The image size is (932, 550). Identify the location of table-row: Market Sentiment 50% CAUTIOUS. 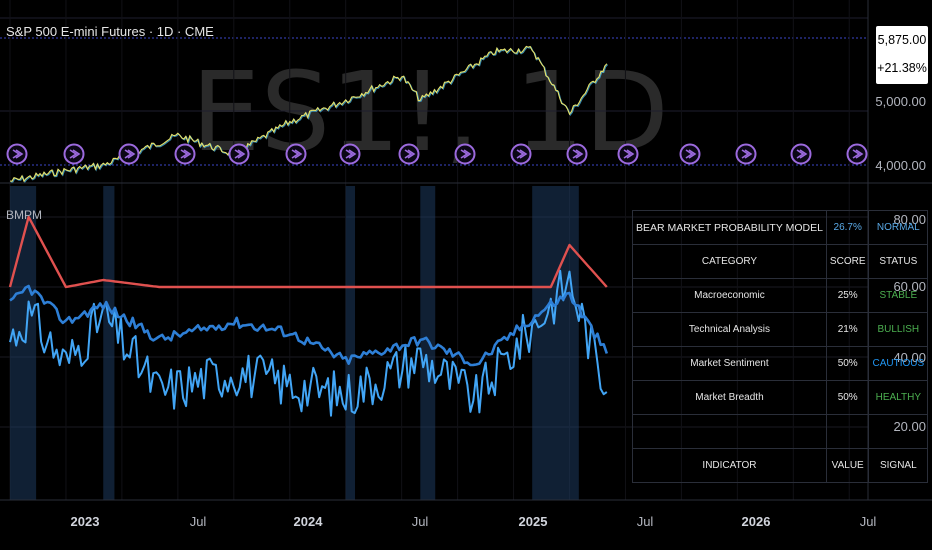
(780, 363).